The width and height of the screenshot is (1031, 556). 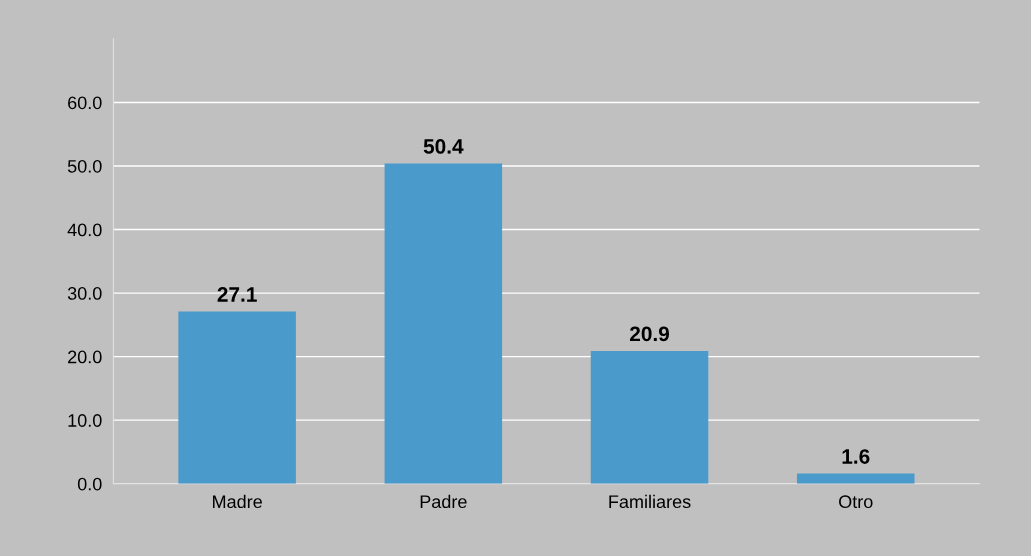 I want to click on data-label: 50.4, so click(x=443, y=146).